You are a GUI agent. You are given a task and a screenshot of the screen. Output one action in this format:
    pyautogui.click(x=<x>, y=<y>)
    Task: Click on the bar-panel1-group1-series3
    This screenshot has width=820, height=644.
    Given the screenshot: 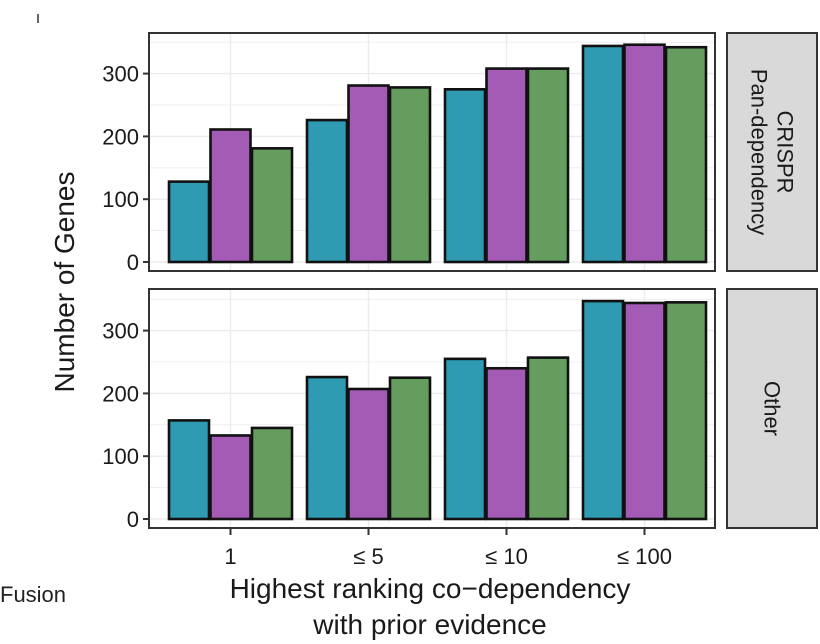 What is the action you would take?
    pyautogui.click(x=272, y=205)
    